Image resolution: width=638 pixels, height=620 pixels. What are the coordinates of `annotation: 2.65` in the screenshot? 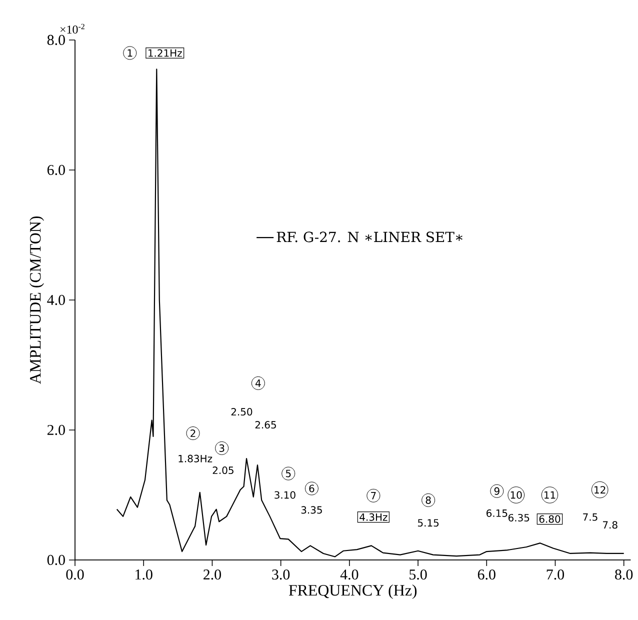 It's located at (265, 425).